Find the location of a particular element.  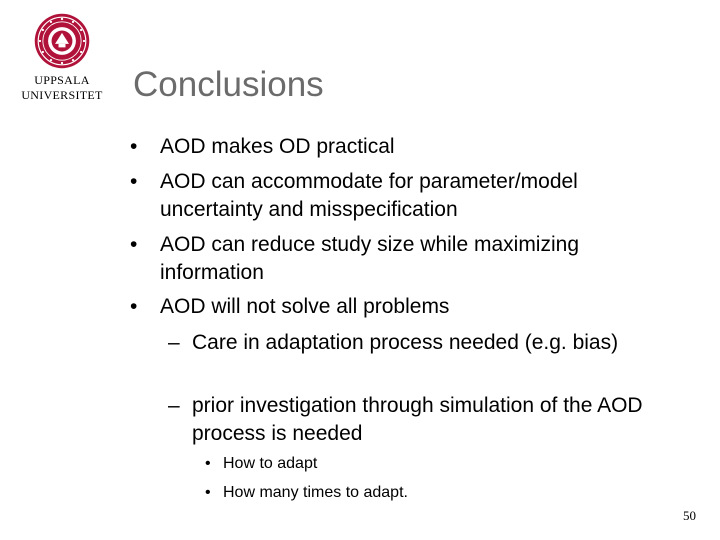

bullet-item: • AOD will not solve all problems is located at coordinates (395, 307).